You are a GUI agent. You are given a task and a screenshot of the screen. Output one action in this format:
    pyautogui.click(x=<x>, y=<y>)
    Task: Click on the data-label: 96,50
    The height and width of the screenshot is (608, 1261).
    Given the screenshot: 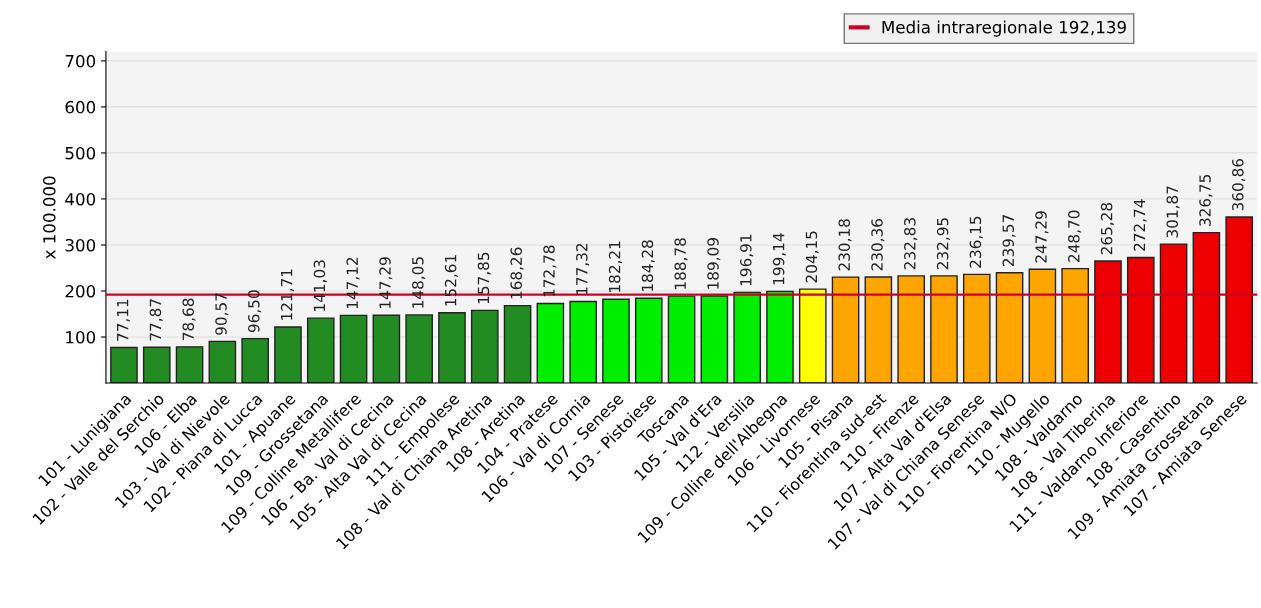 What is the action you would take?
    pyautogui.click(x=255, y=311)
    